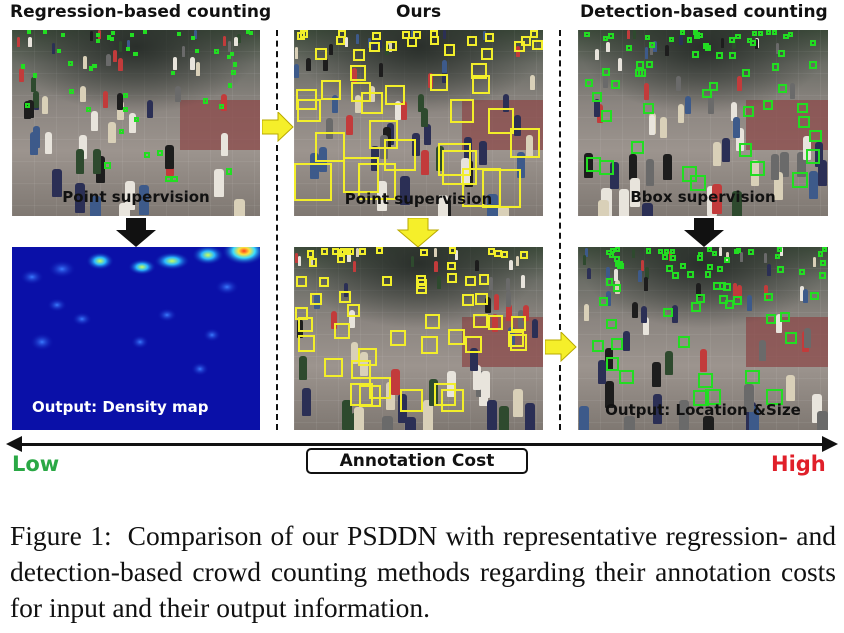 Image resolution: width=844 pixels, height=633 pixels. Describe the element at coordinates (703, 123) in the screenshot. I see `detection-input-photo: Bbox supervision` at that location.